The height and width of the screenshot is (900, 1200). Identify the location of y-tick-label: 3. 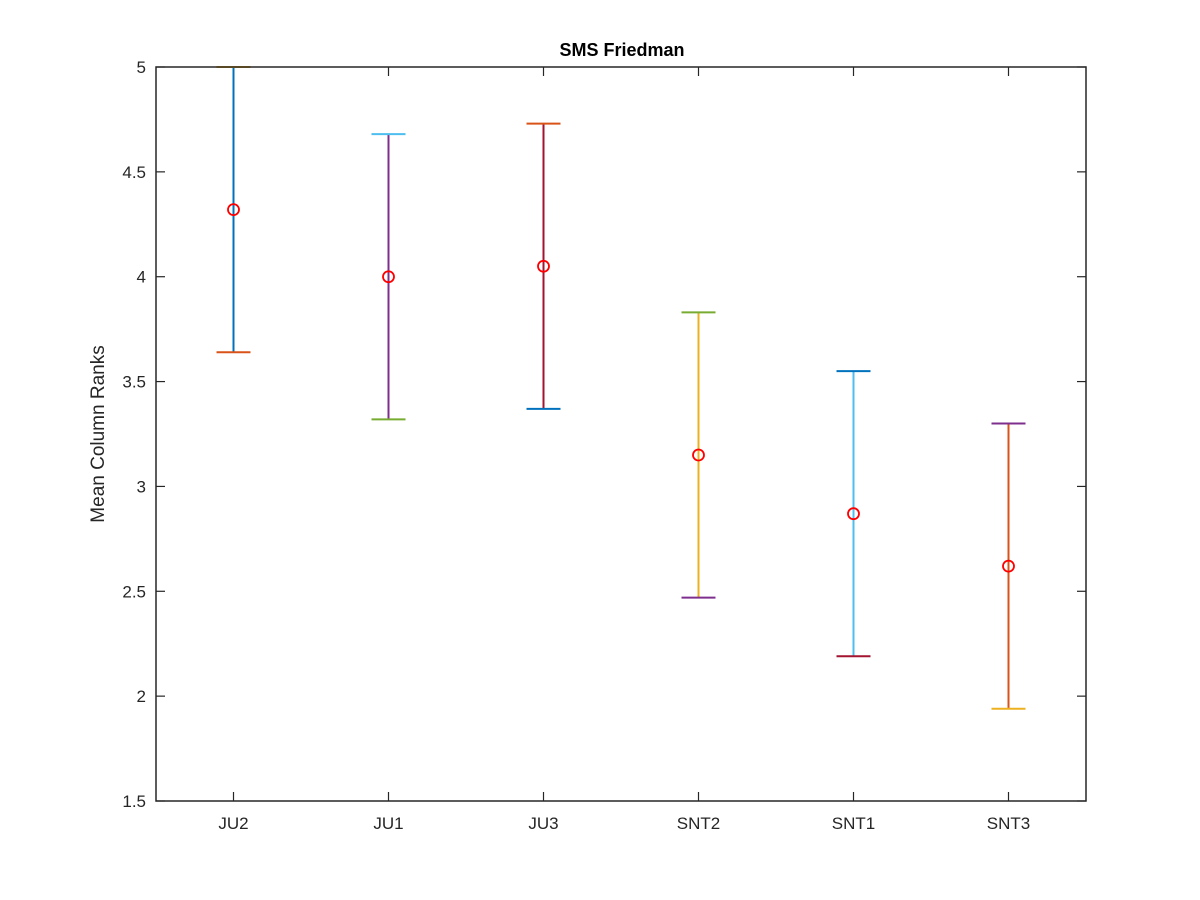
(141, 486).